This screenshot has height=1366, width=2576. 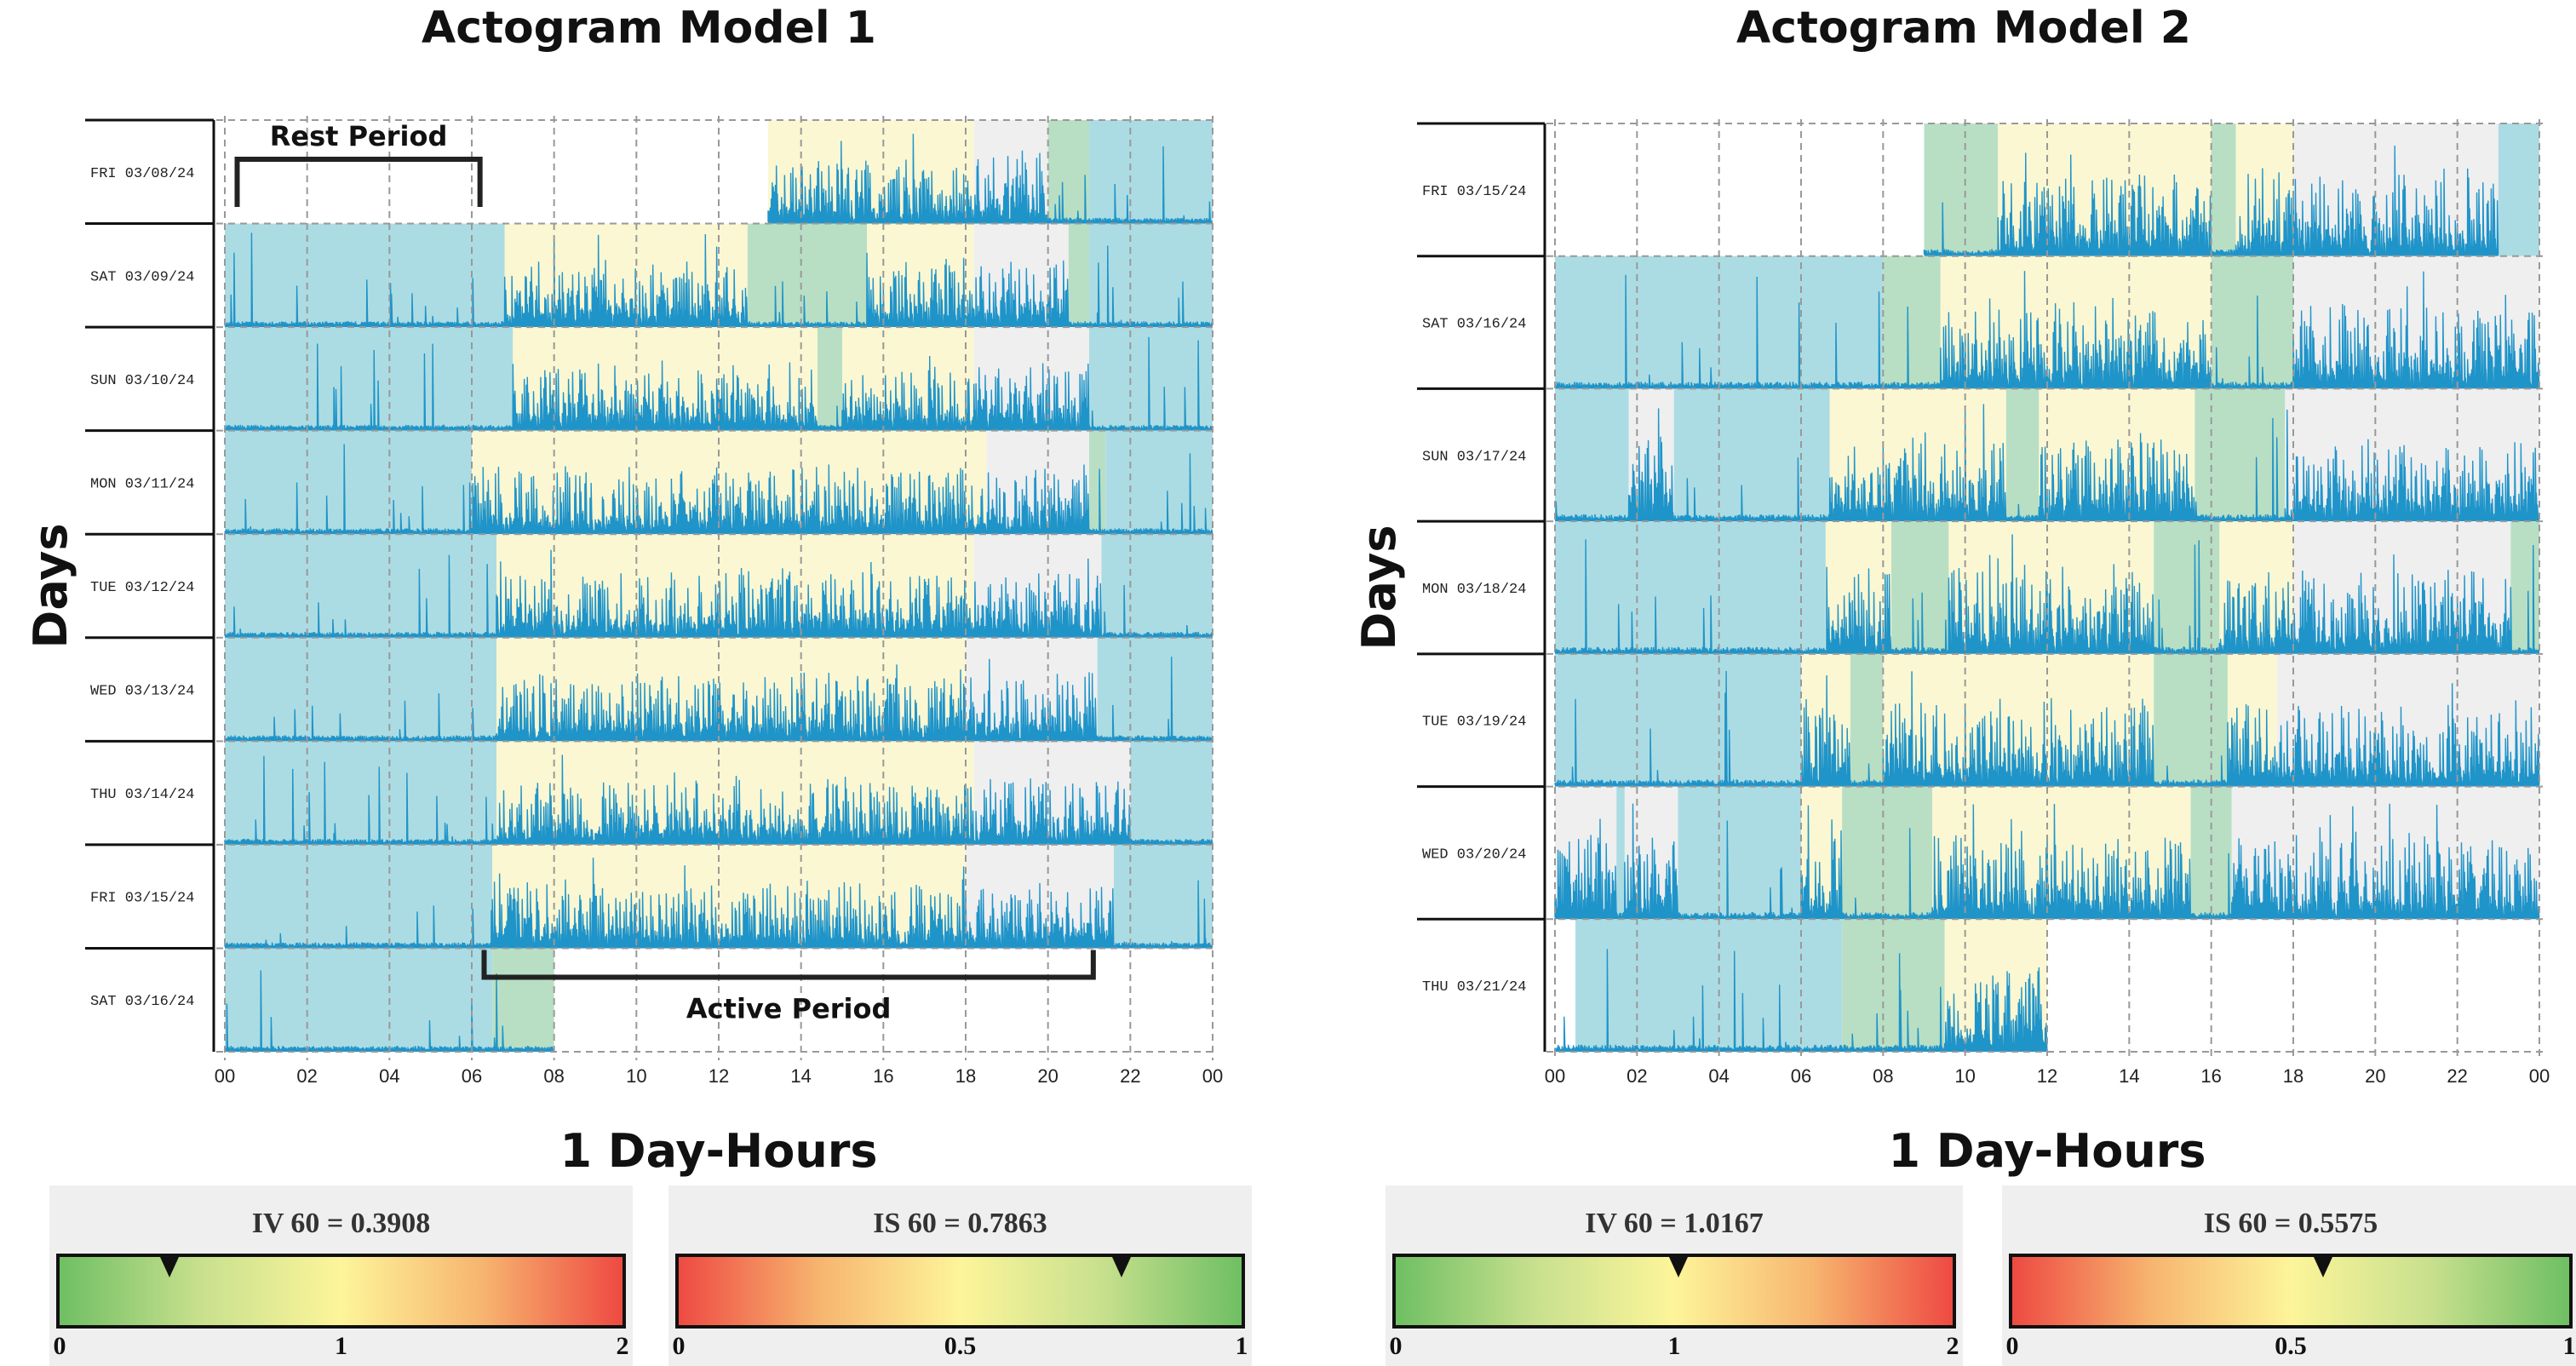 I want to click on annotation-active-period: Active Period, so click(x=788, y=987).